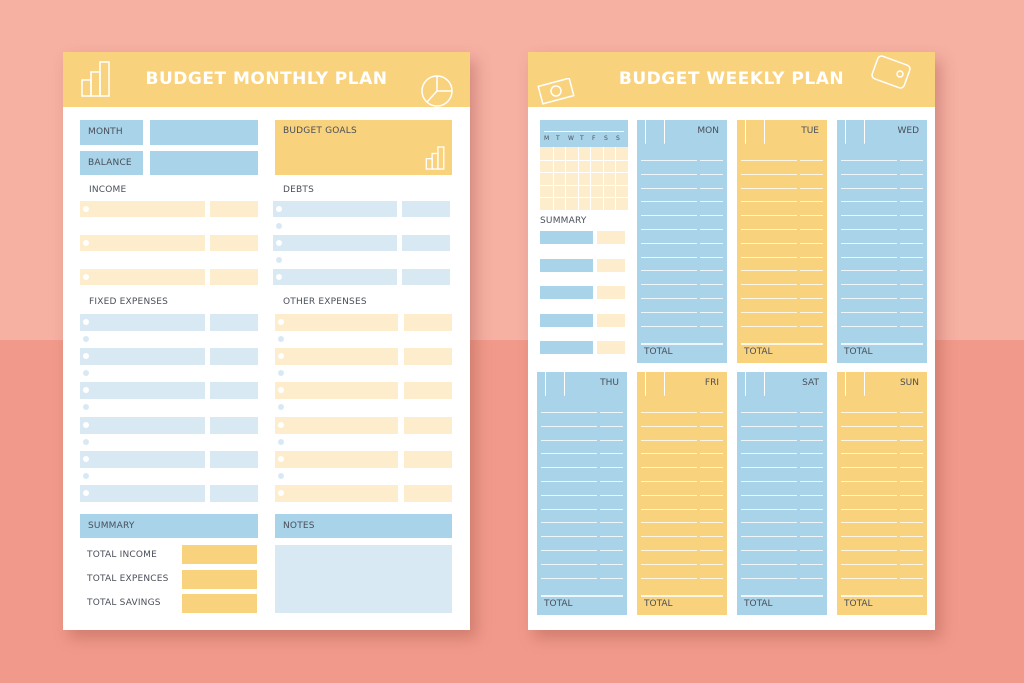 This screenshot has height=683, width=1024. I want to click on calendar-weekday: T, so click(558, 138).